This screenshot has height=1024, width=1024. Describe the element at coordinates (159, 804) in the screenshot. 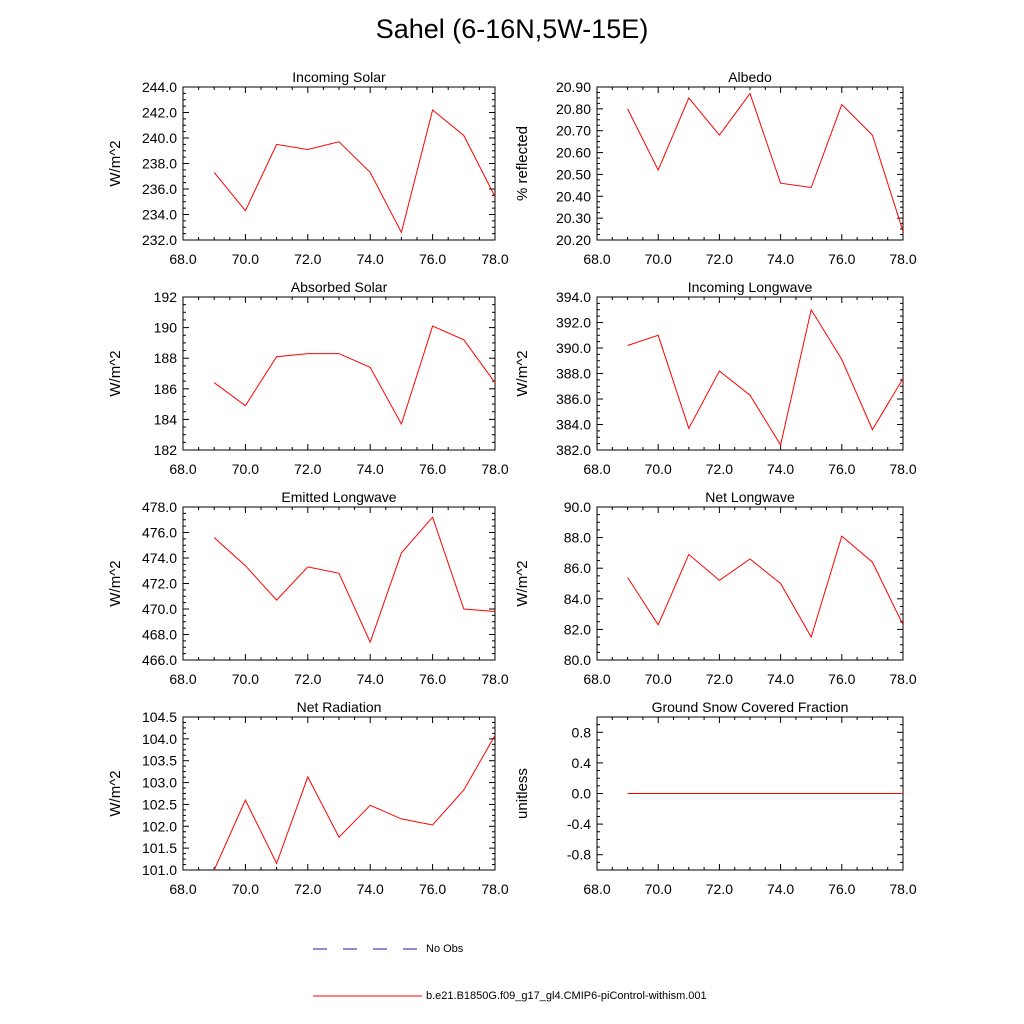

I see `panel-7-ytick-label: 102.5` at that location.